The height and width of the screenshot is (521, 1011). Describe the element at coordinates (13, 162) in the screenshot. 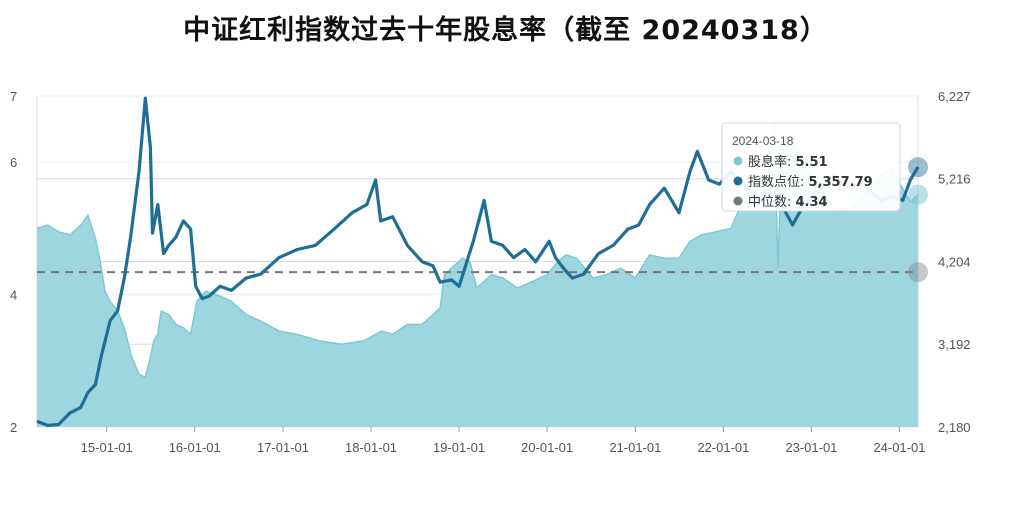

I see `y-left-tick-label: 6` at that location.